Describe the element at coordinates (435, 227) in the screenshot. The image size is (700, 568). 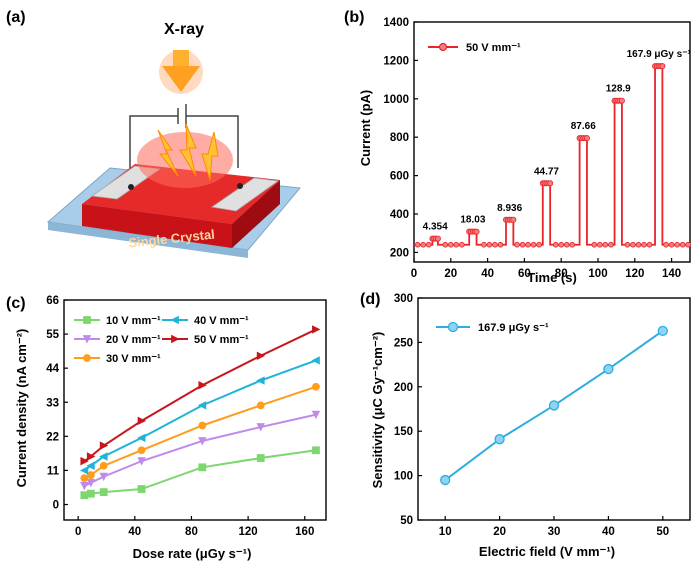
I see `b-dose-label: 4.354` at that location.